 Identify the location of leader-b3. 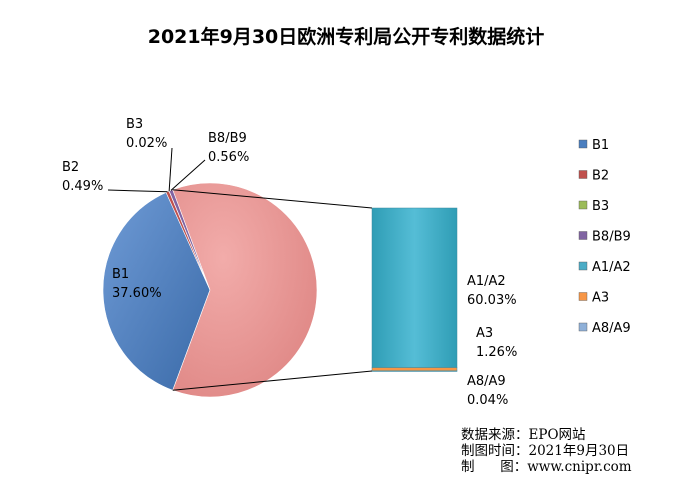
(170, 169).